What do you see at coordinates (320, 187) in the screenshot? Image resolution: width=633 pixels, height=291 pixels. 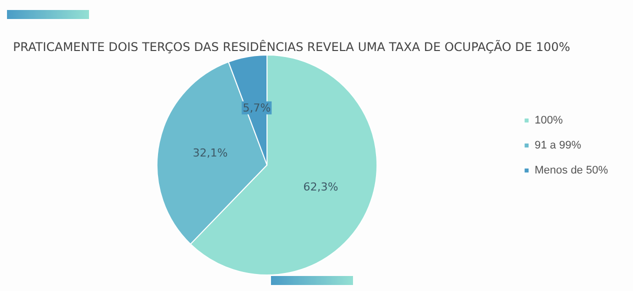 I see `data-label: 62,3%` at bounding box center [320, 187].